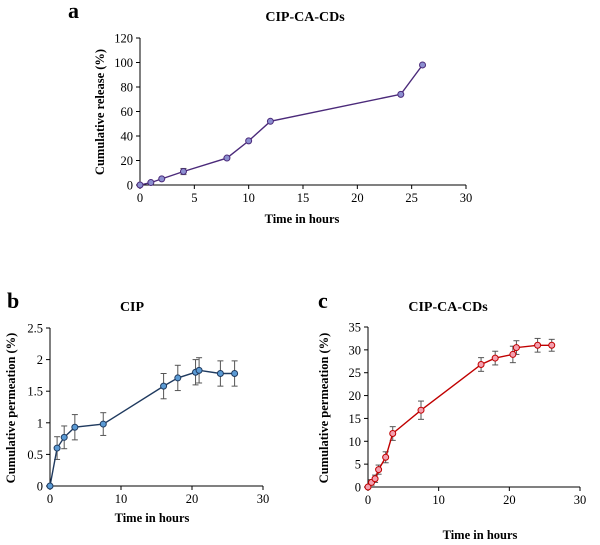  What do you see at coordinates (580, 500) in the screenshot?
I see `x-tick-label-c: 30` at bounding box center [580, 500].